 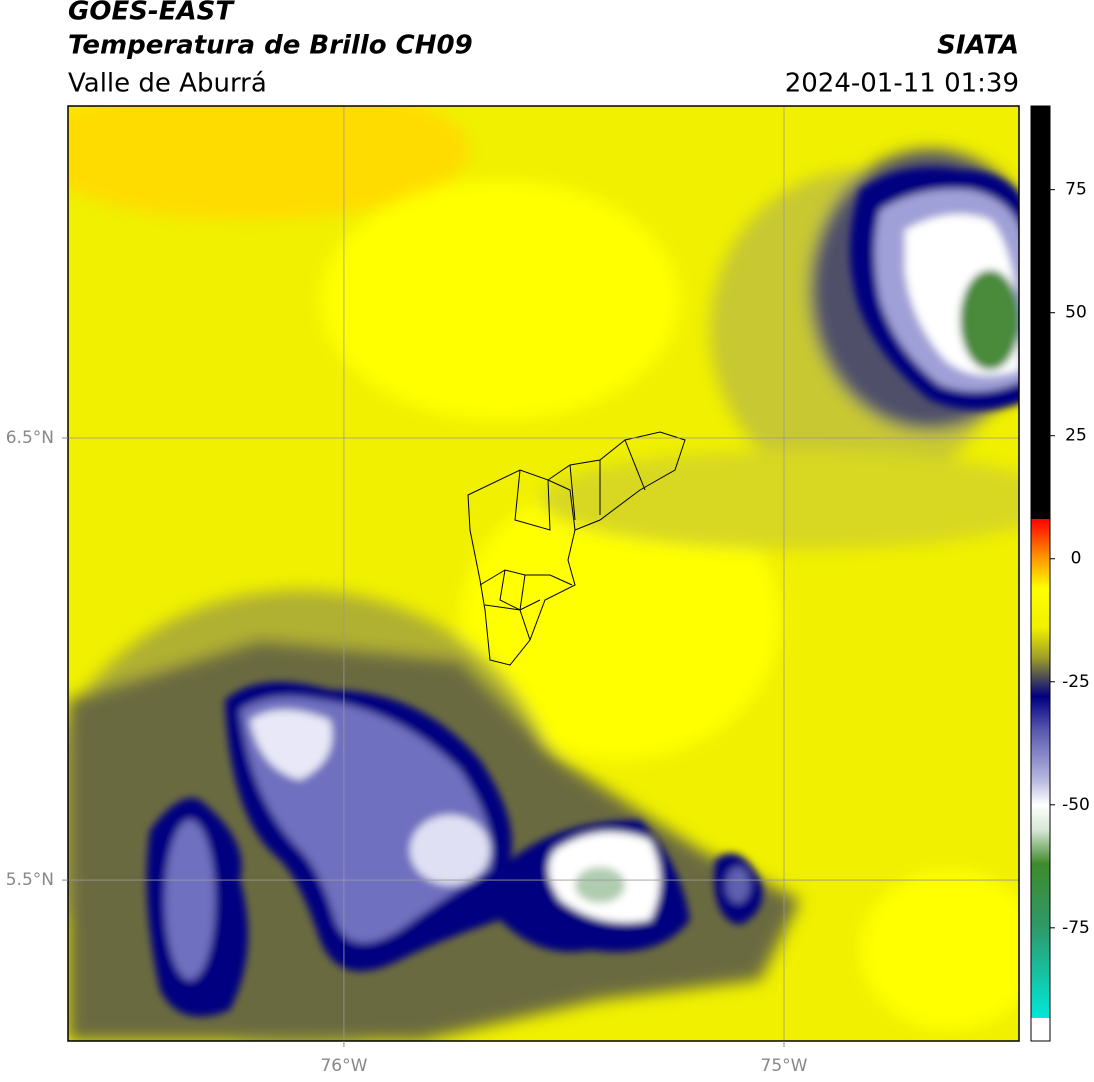 What do you see at coordinates (30, 438) in the screenshot?
I see `y-tick-label: 6.5°N` at bounding box center [30, 438].